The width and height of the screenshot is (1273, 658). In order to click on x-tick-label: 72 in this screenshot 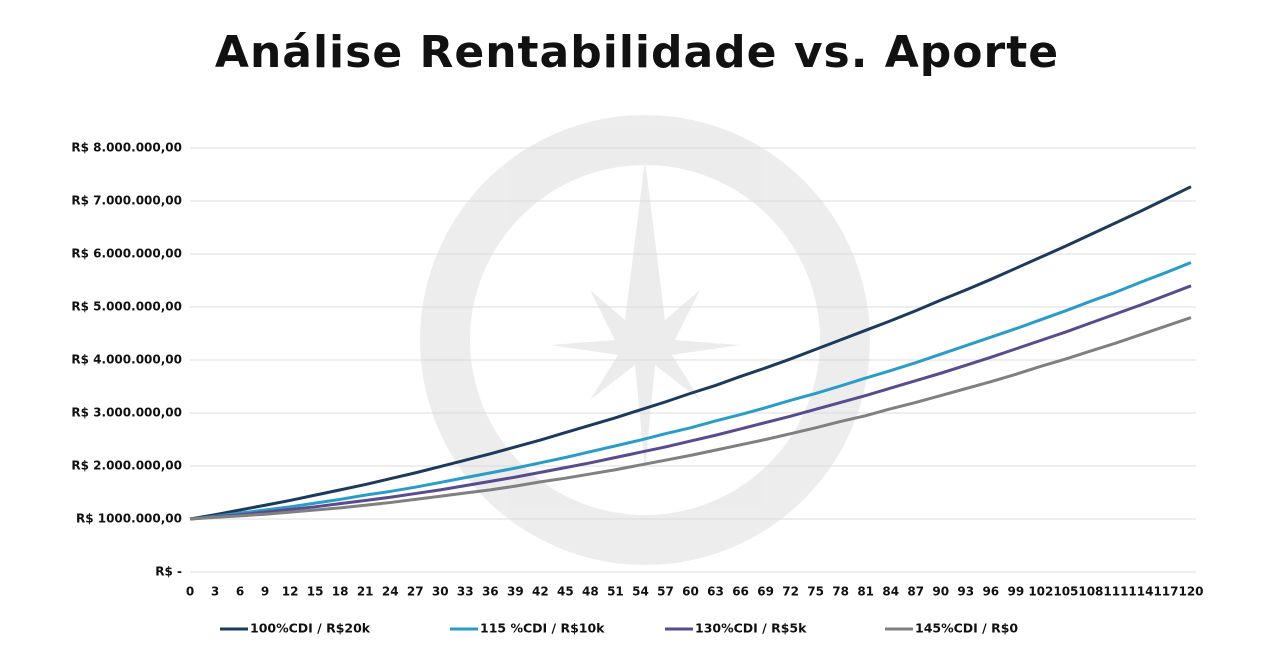, I will do `click(790, 592)`.